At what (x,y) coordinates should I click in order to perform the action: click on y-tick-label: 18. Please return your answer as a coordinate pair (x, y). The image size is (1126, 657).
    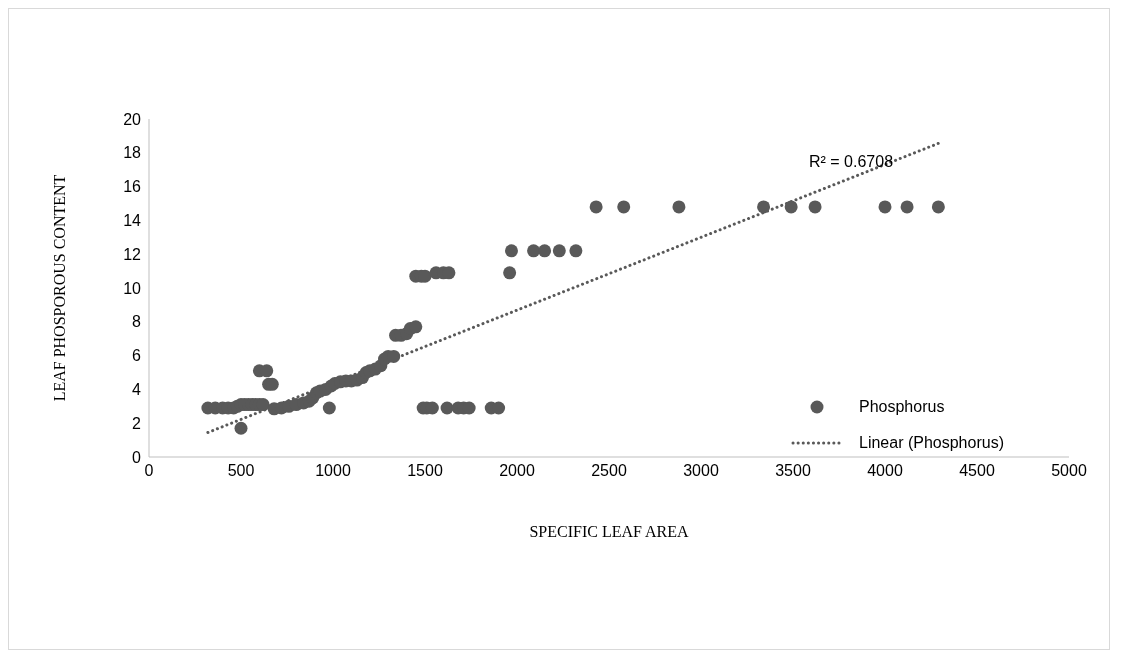
    Looking at the image, I should click on (132, 153).